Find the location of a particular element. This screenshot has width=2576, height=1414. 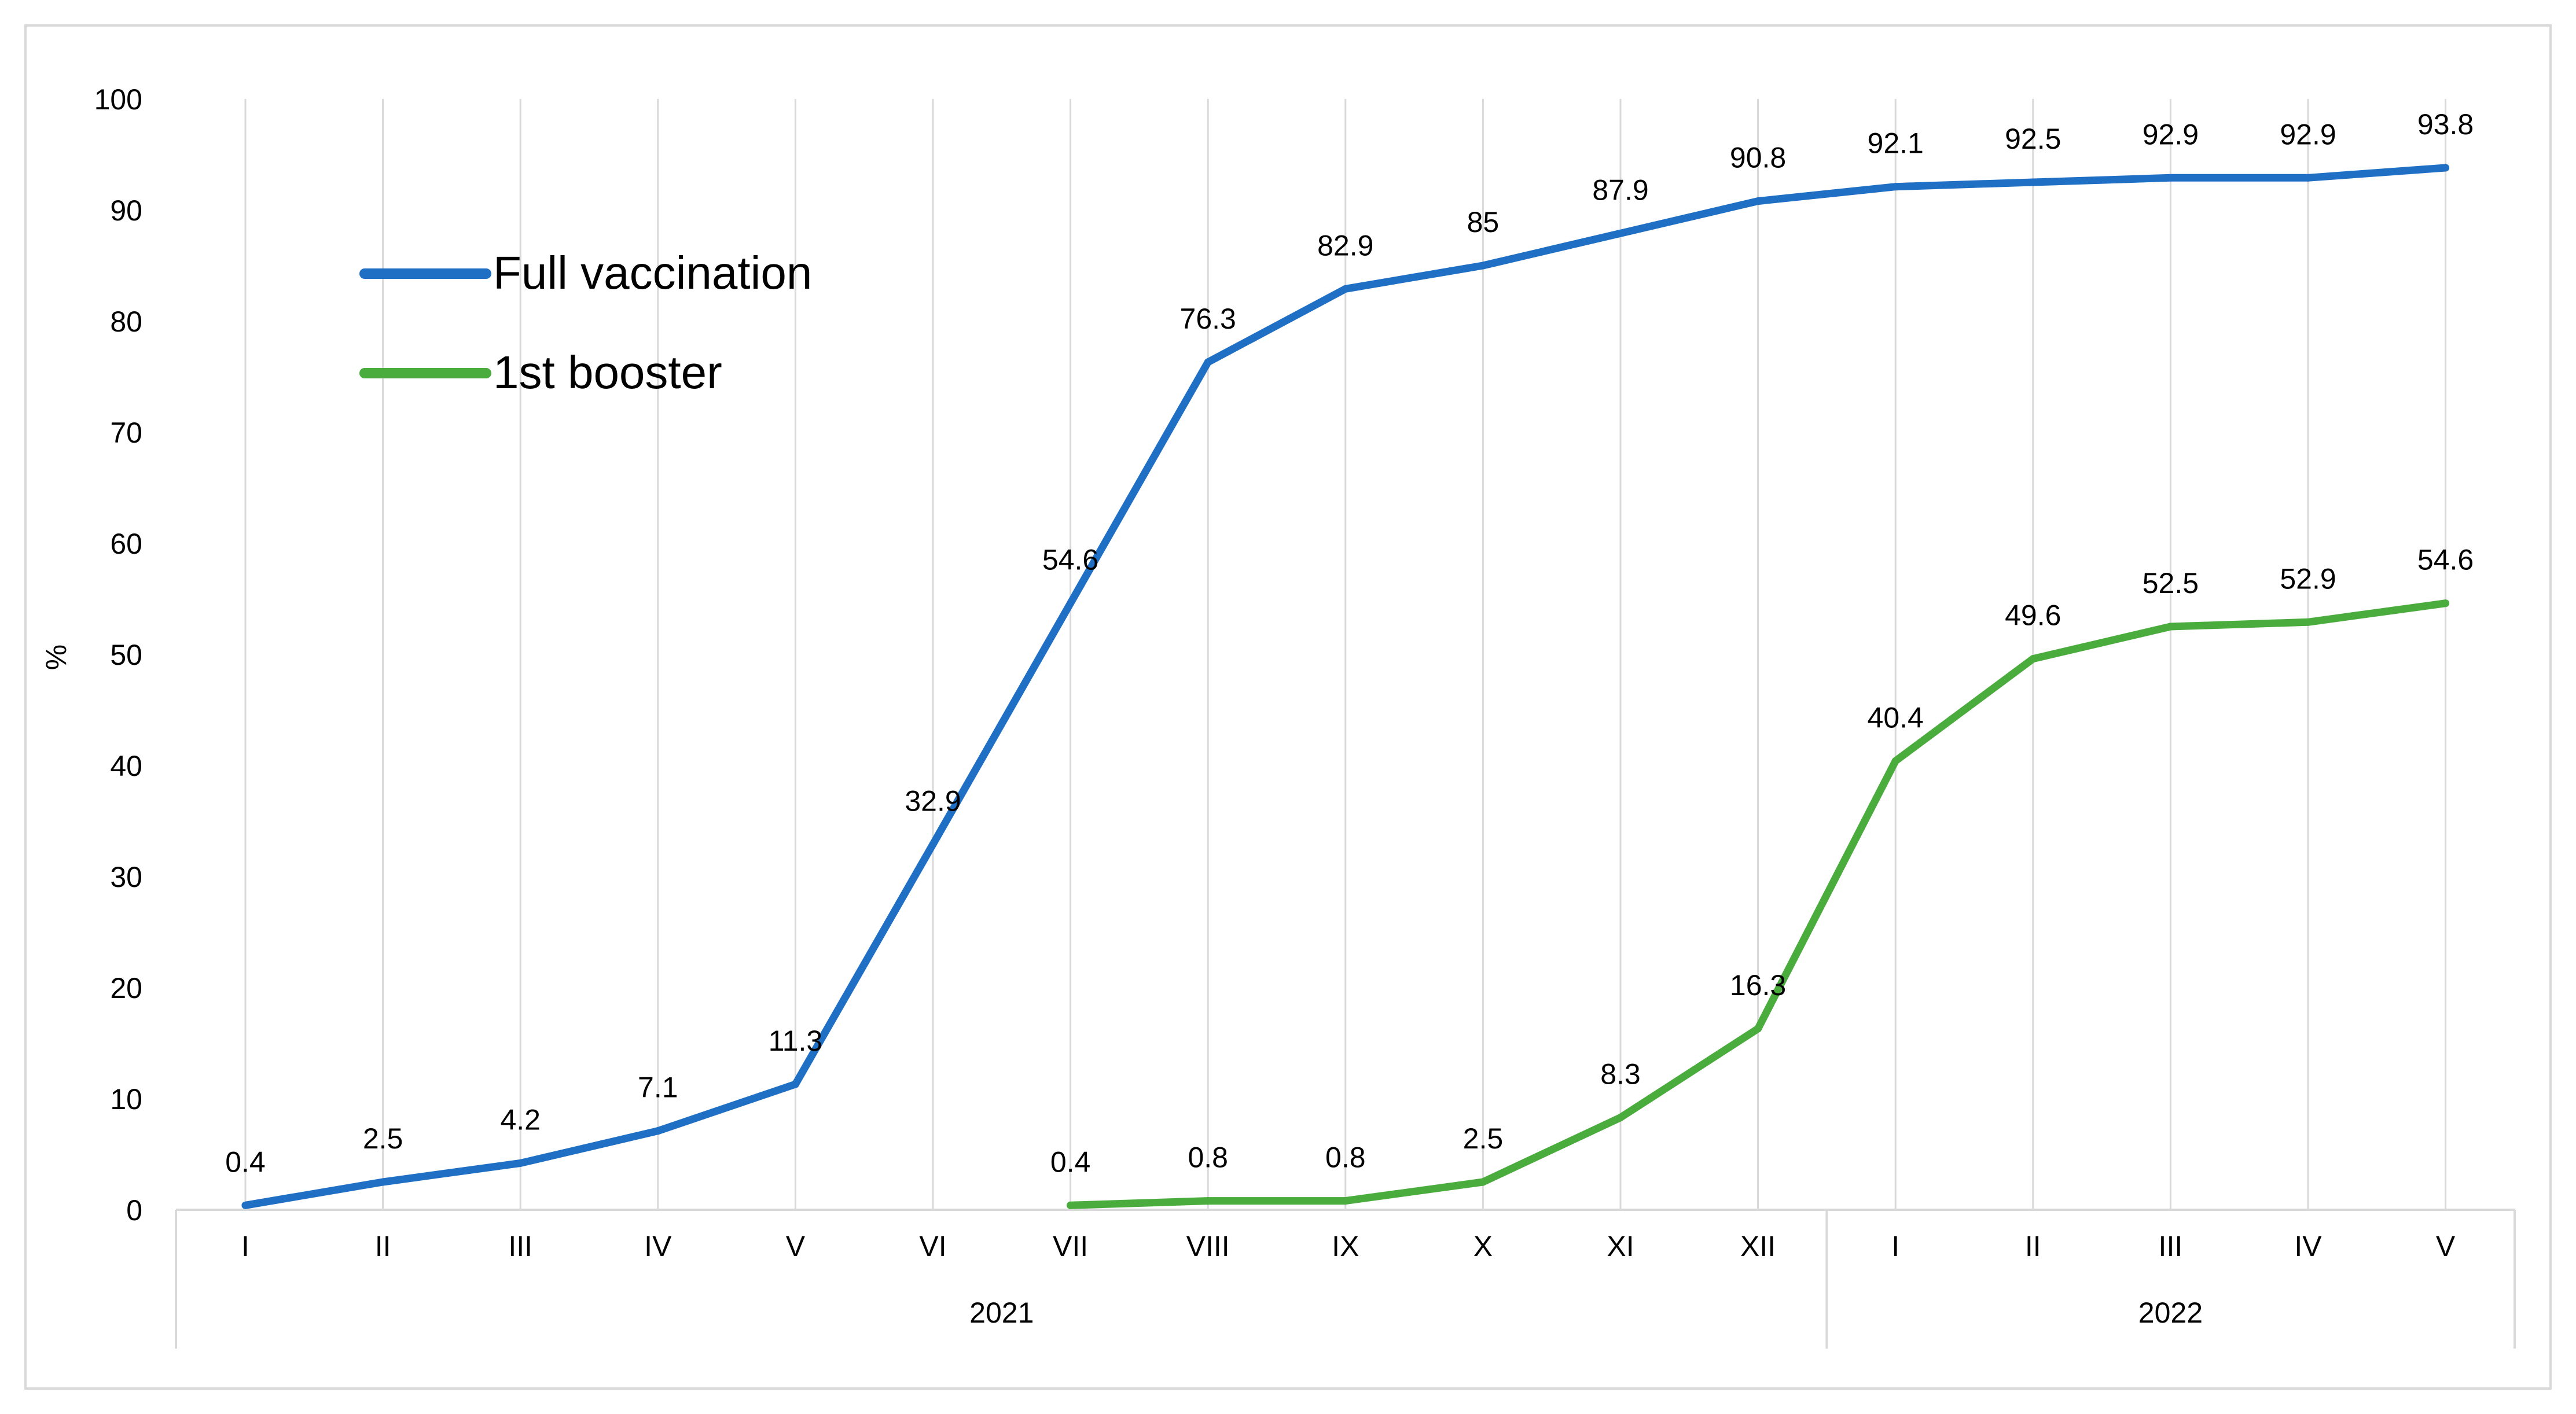

y-tick-label: 50 is located at coordinates (126, 655).